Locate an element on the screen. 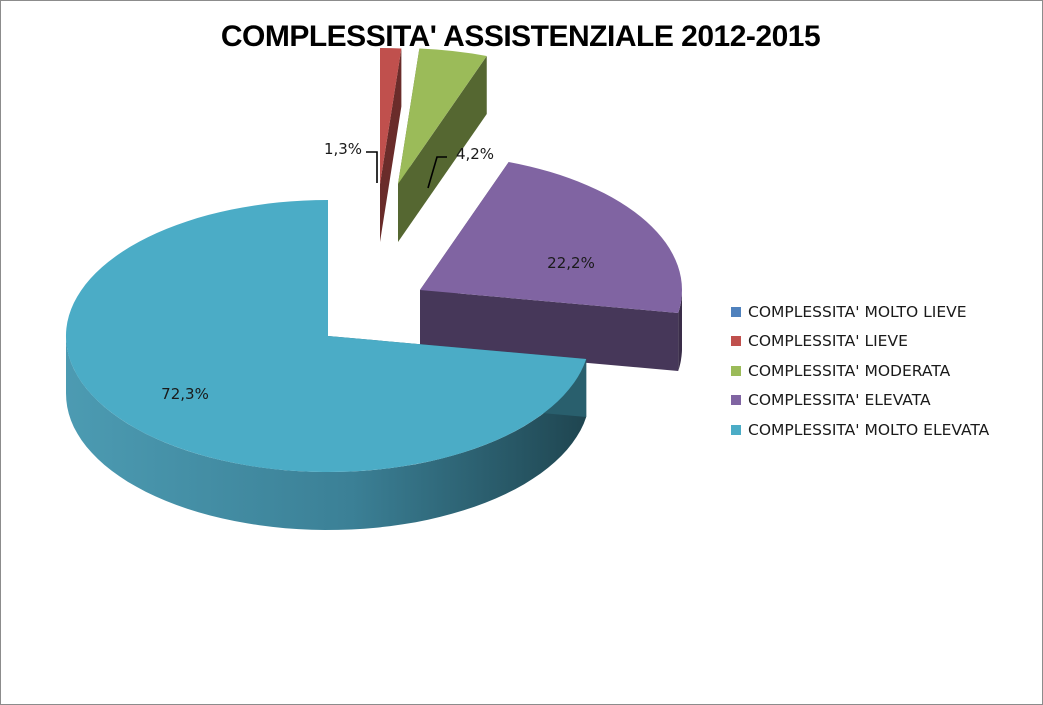  legend-item: COMPLESSITA' MOLTO LIEVE is located at coordinates (860, 312).